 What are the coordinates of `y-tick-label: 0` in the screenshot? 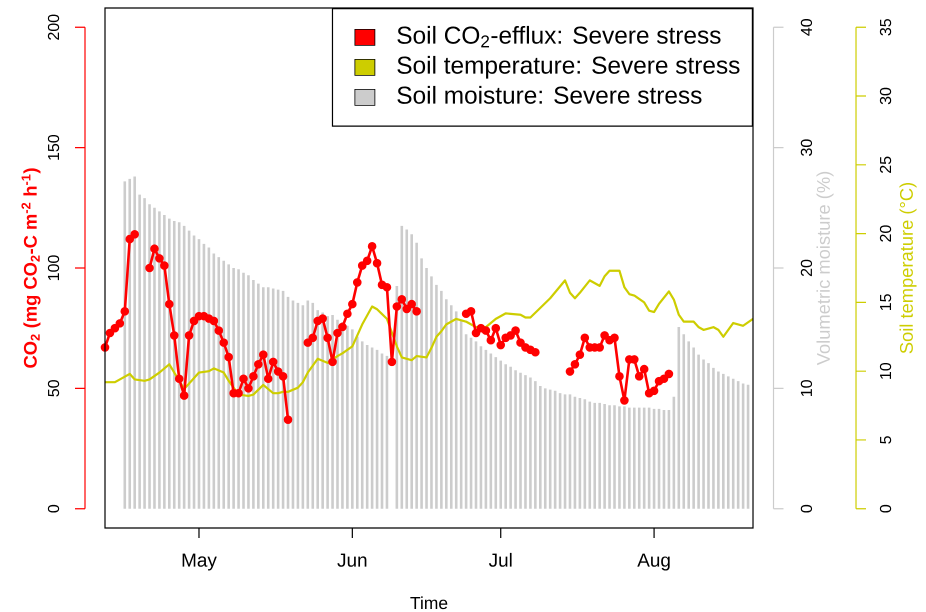 It's located at (54, 508).